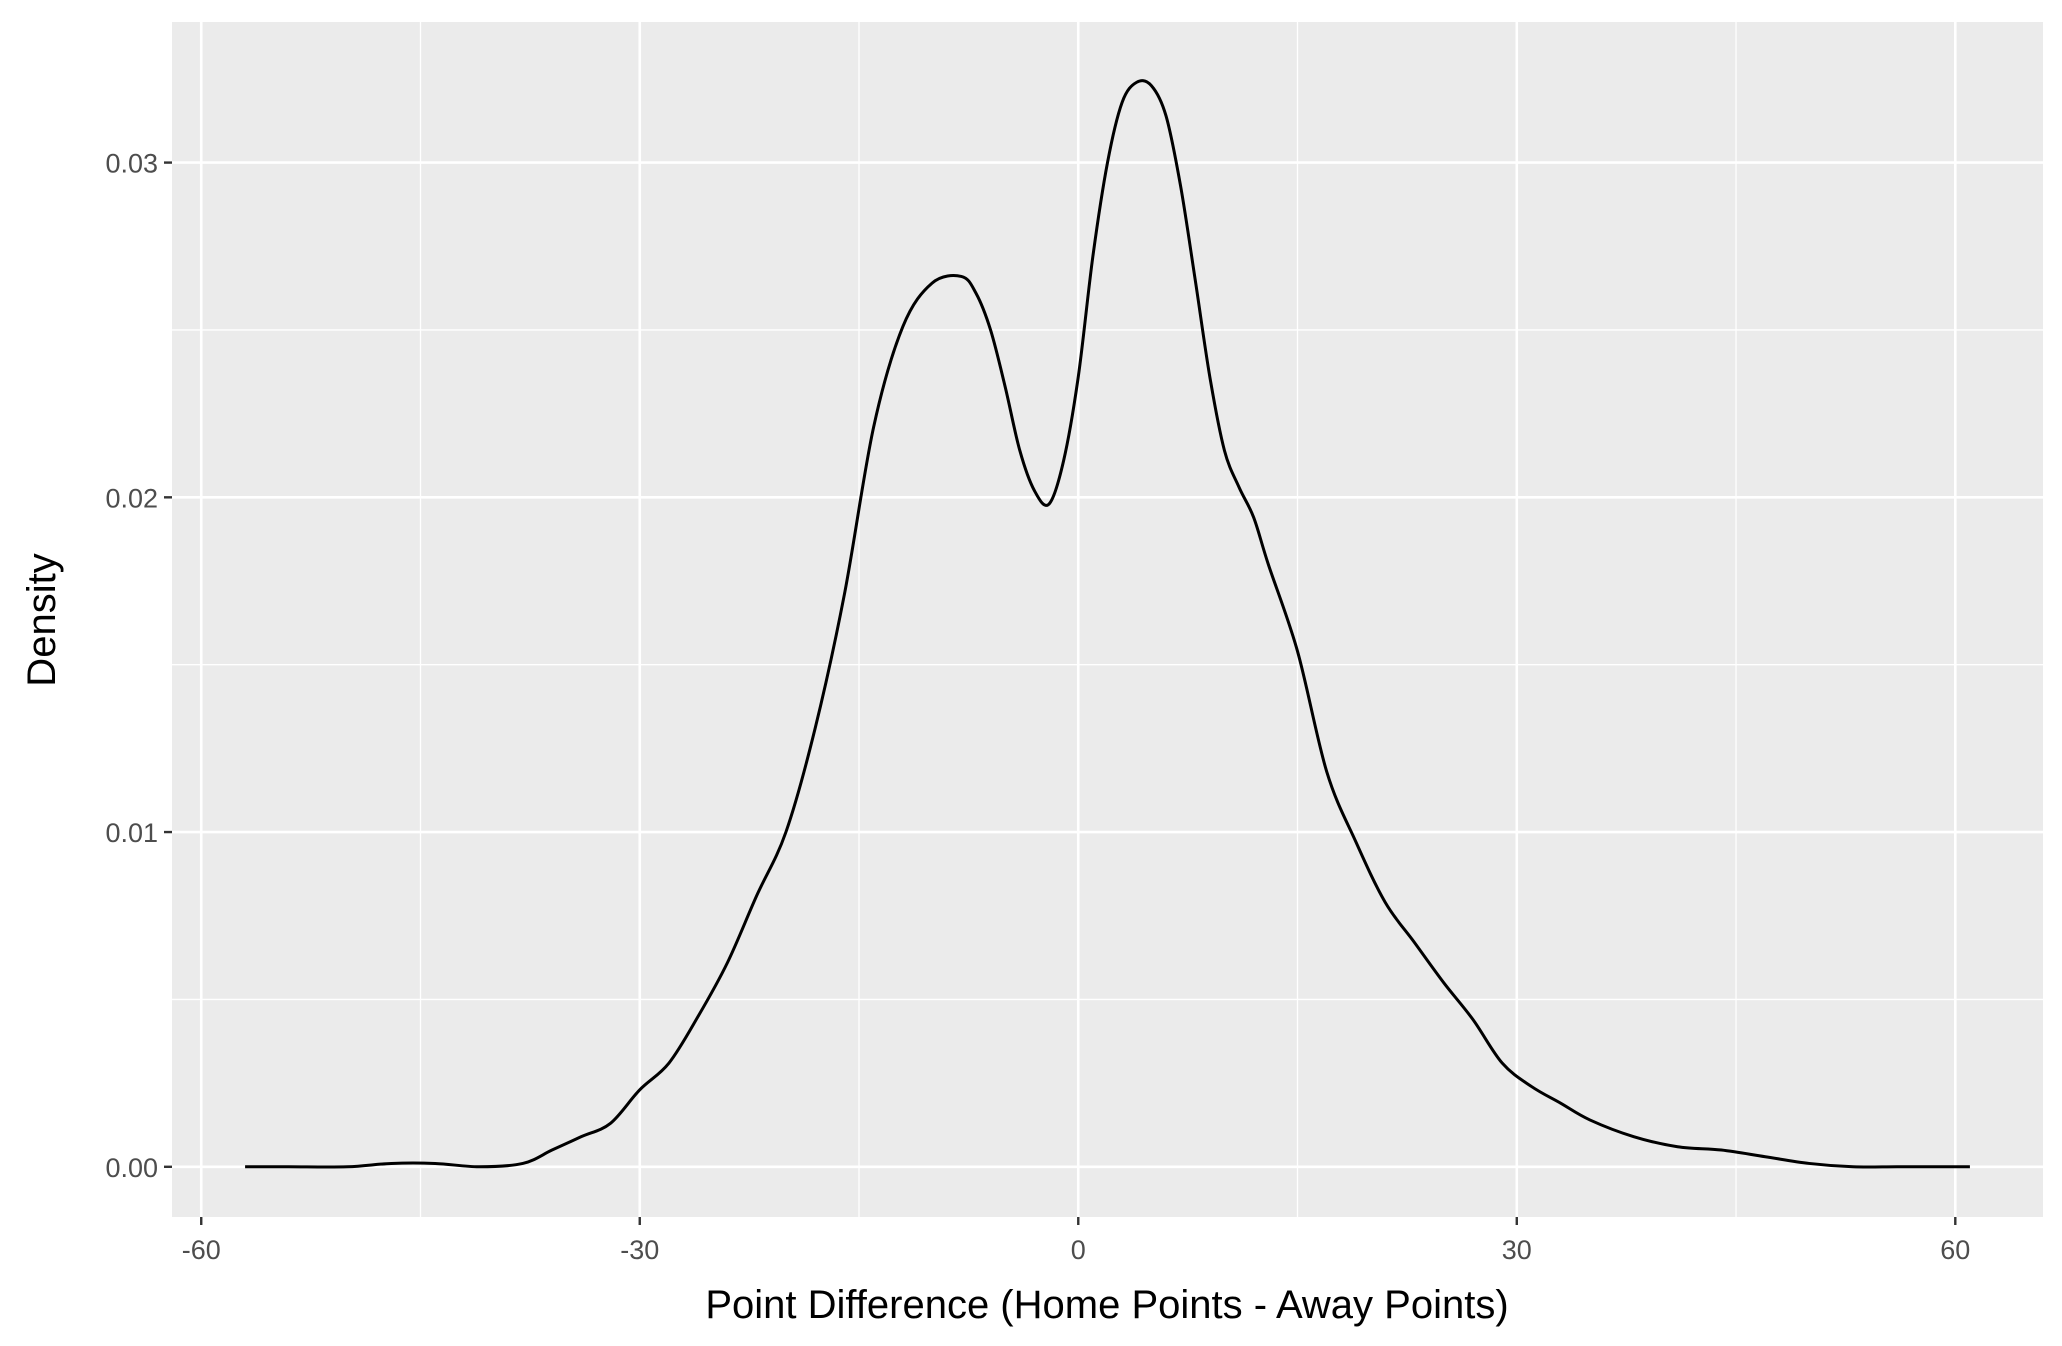 Image resolution: width=2062 pixels, height=1346 pixels. What do you see at coordinates (131, 833) in the screenshot?
I see `y-tick-label: 0.01` at bounding box center [131, 833].